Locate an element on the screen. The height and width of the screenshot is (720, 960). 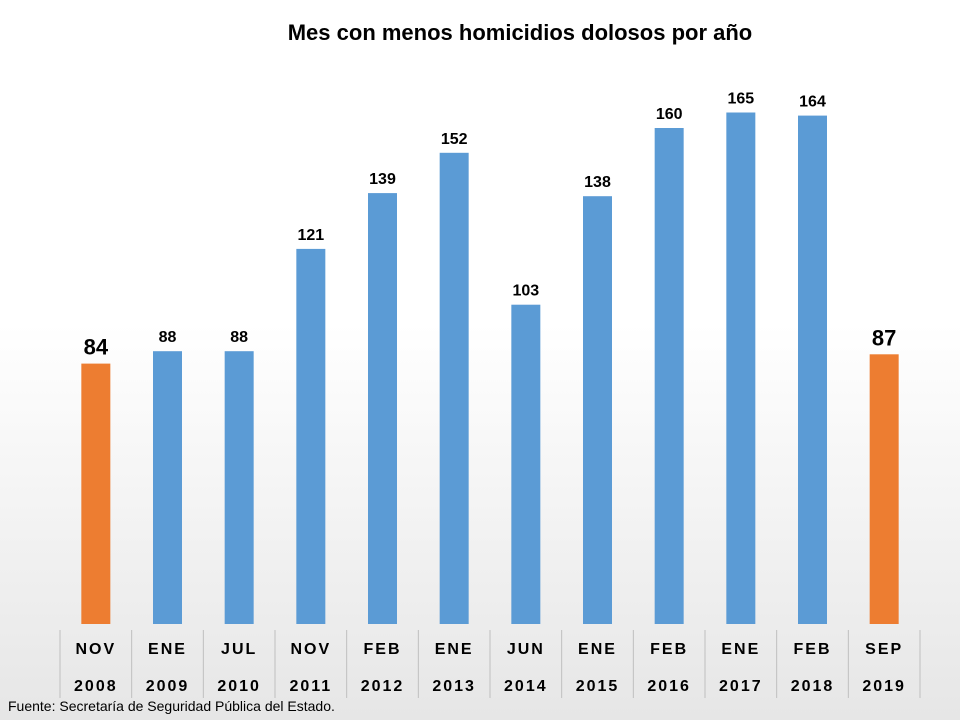
bar-jul-2010 is located at coordinates (239, 487).